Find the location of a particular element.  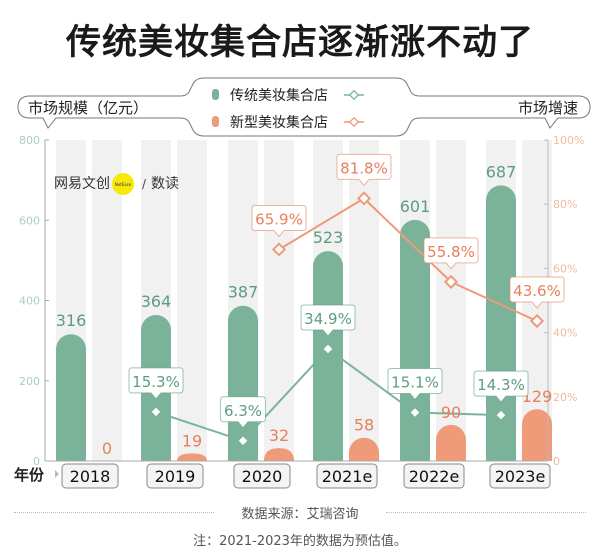

x-tick-label: 2020 is located at coordinates (262, 476).